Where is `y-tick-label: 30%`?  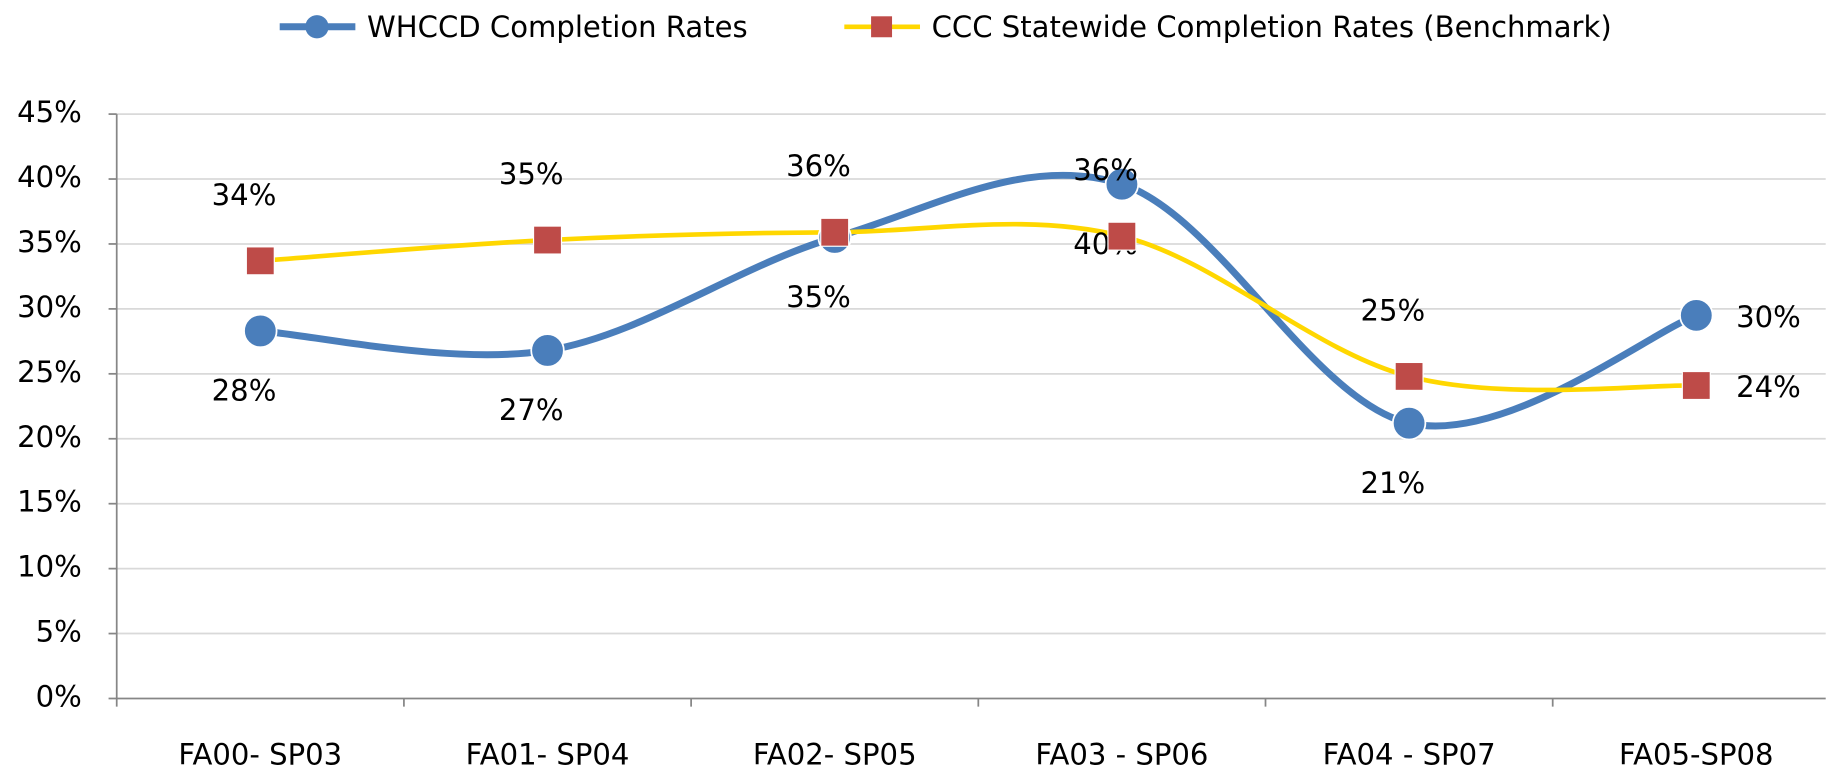
y-tick-label: 30% is located at coordinates (49, 307).